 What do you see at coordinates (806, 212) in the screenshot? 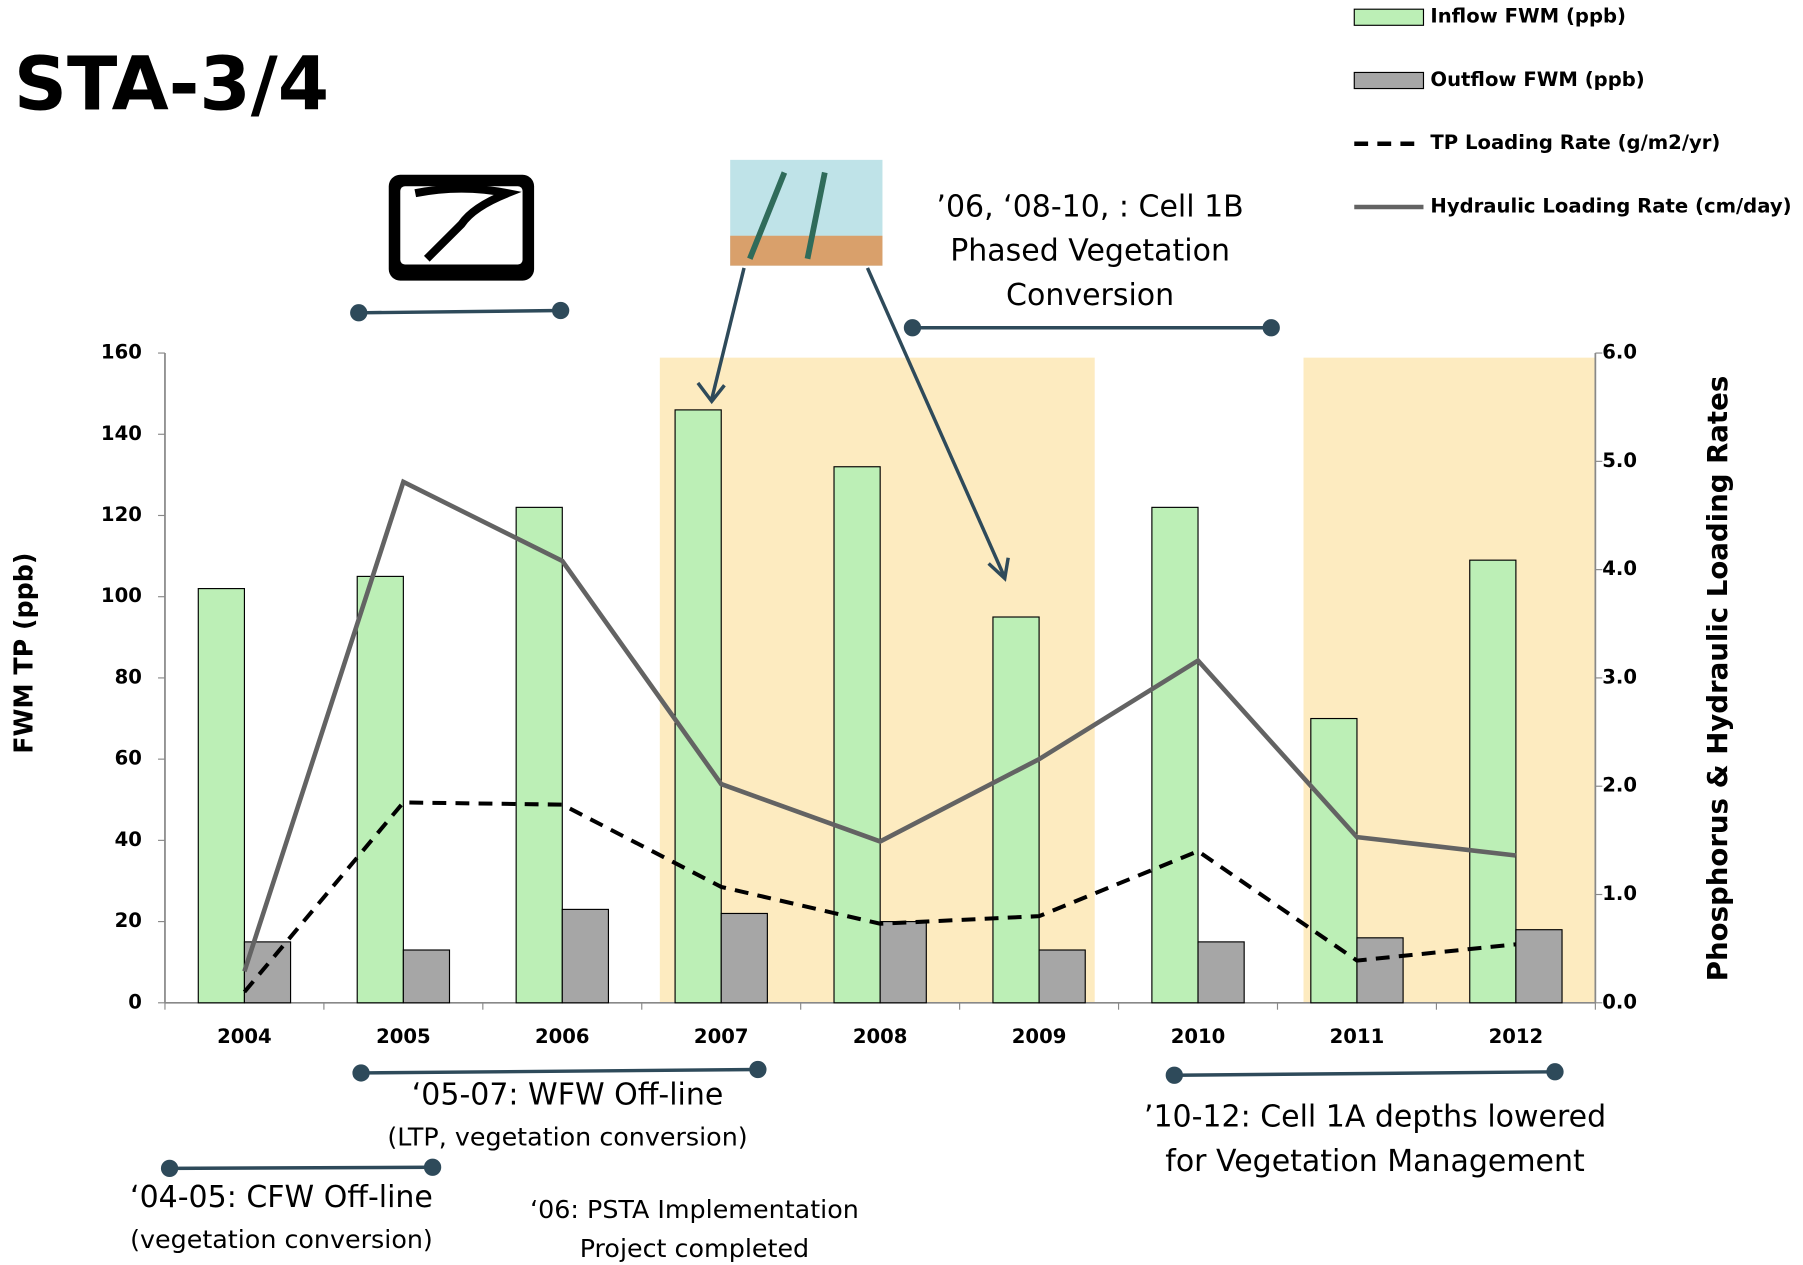
I see `hurricane-icon` at bounding box center [806, 212].